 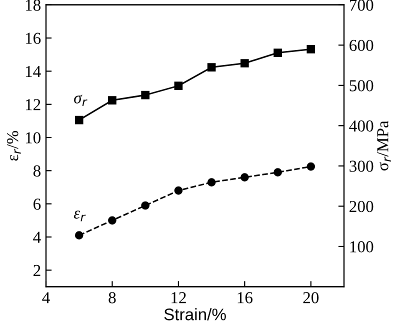 I want to click on y2-tick-label: 500, so click(x=362, y=86).